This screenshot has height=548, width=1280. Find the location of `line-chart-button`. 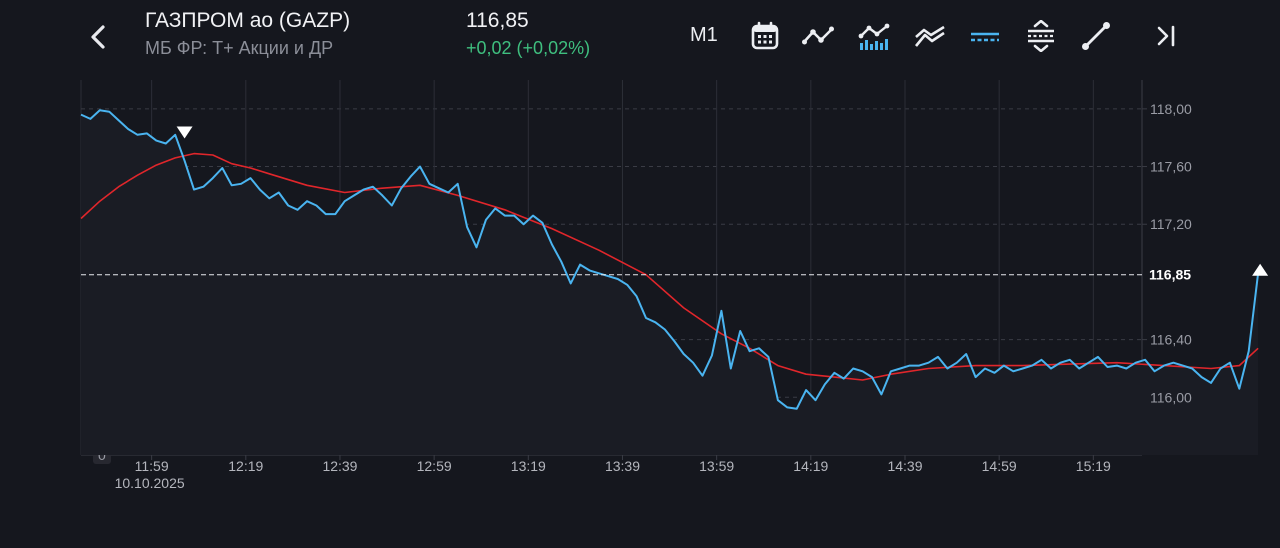

line-chart-button is located at coordinates (818, 36).